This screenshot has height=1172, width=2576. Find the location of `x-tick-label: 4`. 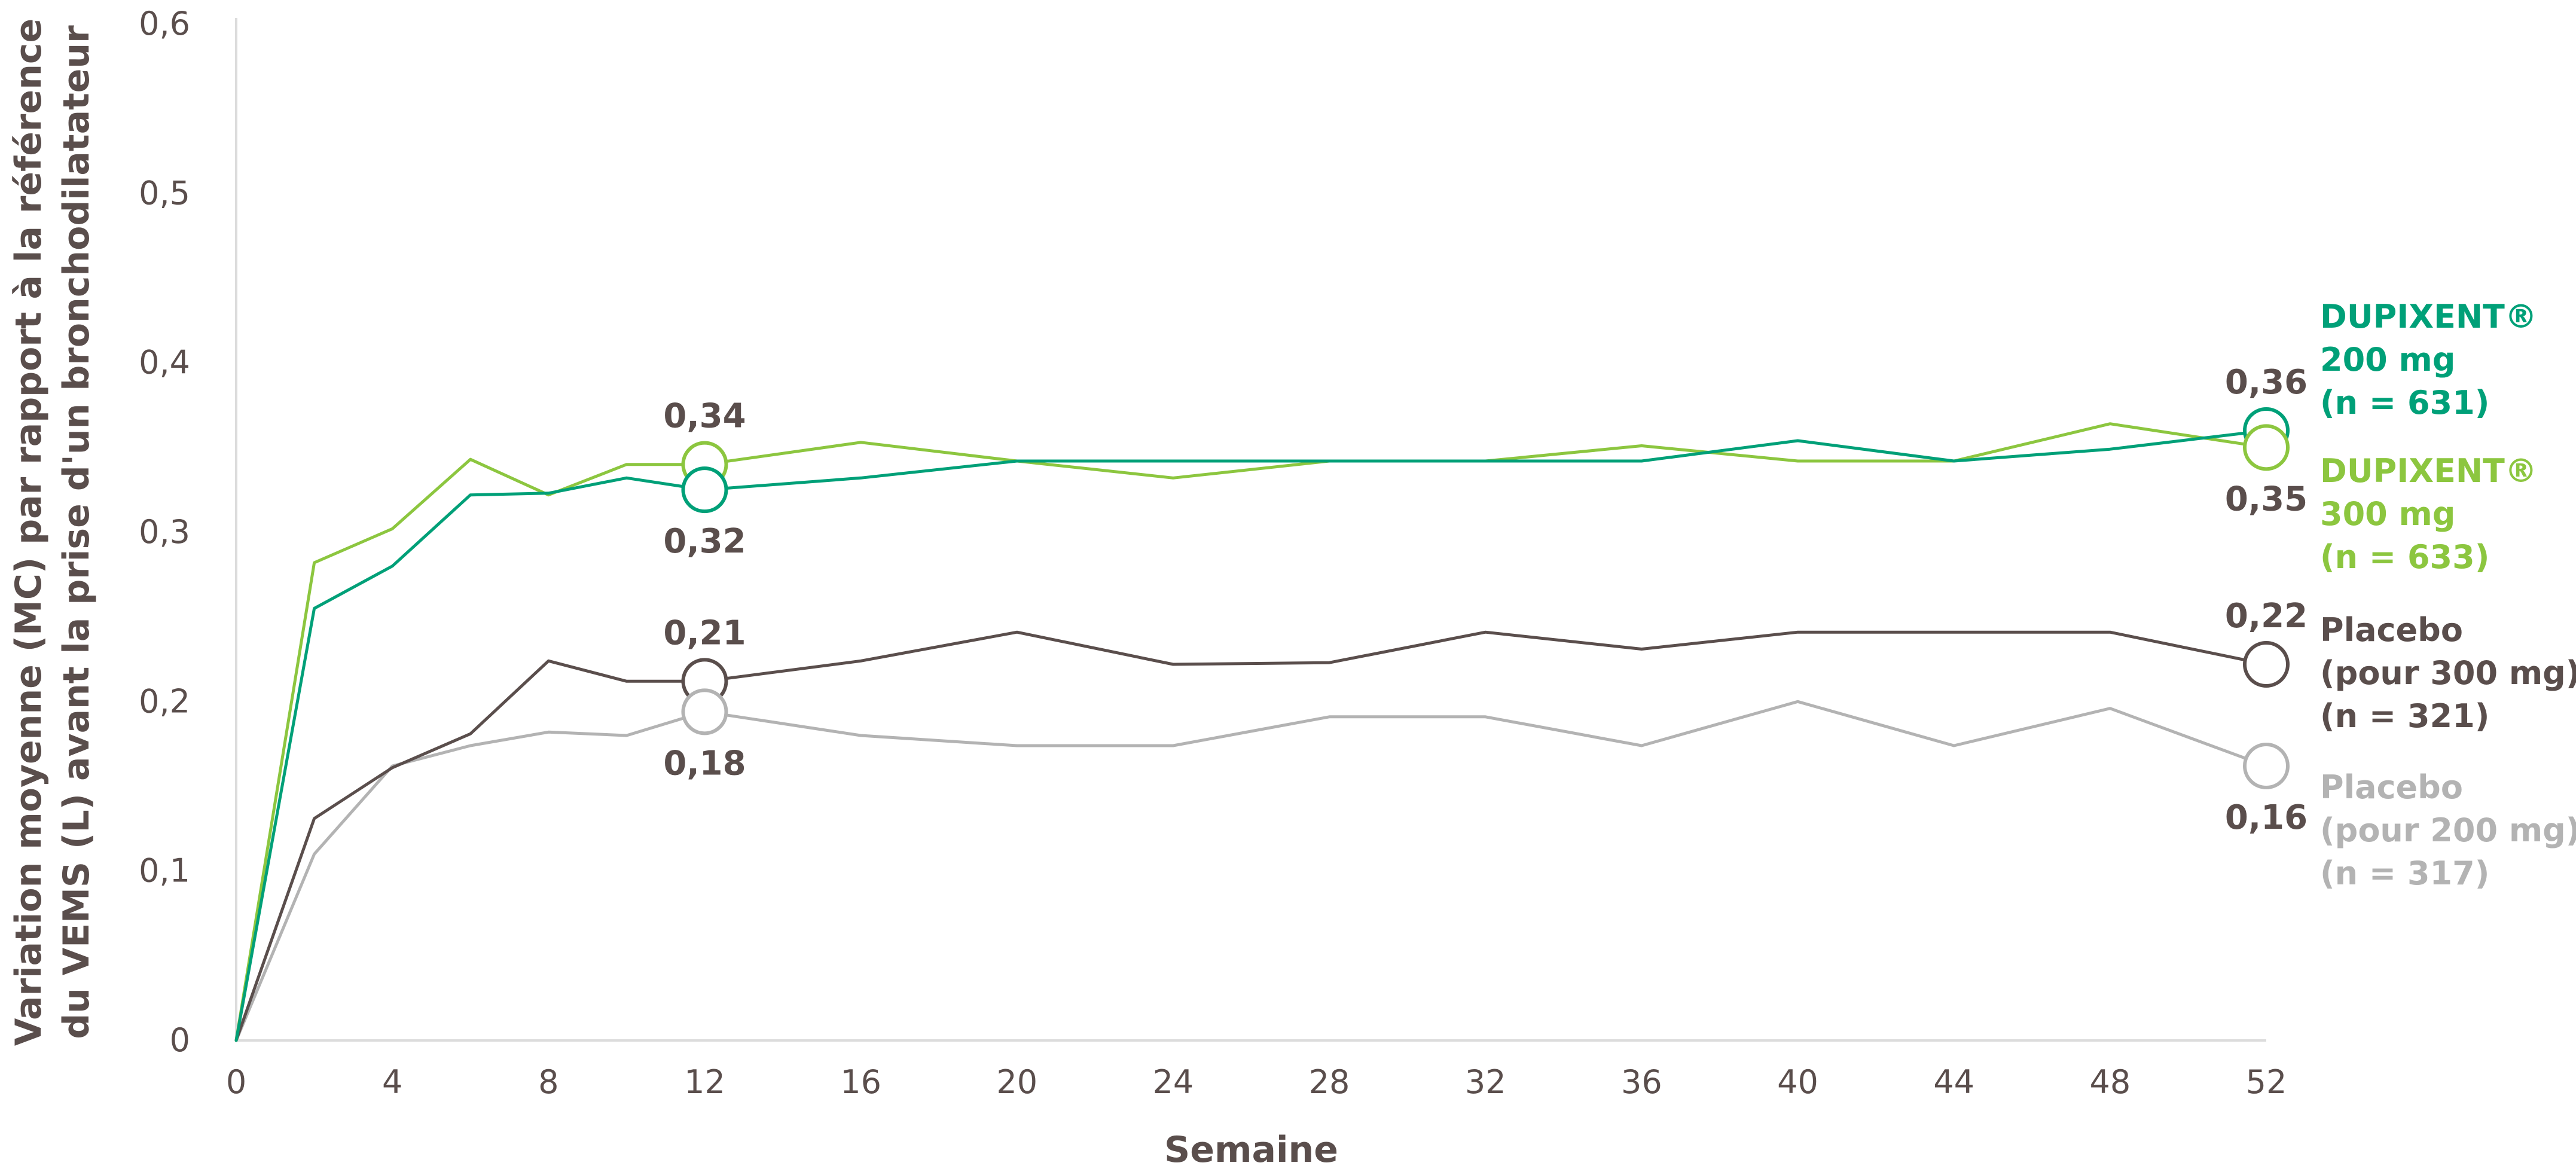

x-tick-label: 4 is located at coordinates (392, 1082).